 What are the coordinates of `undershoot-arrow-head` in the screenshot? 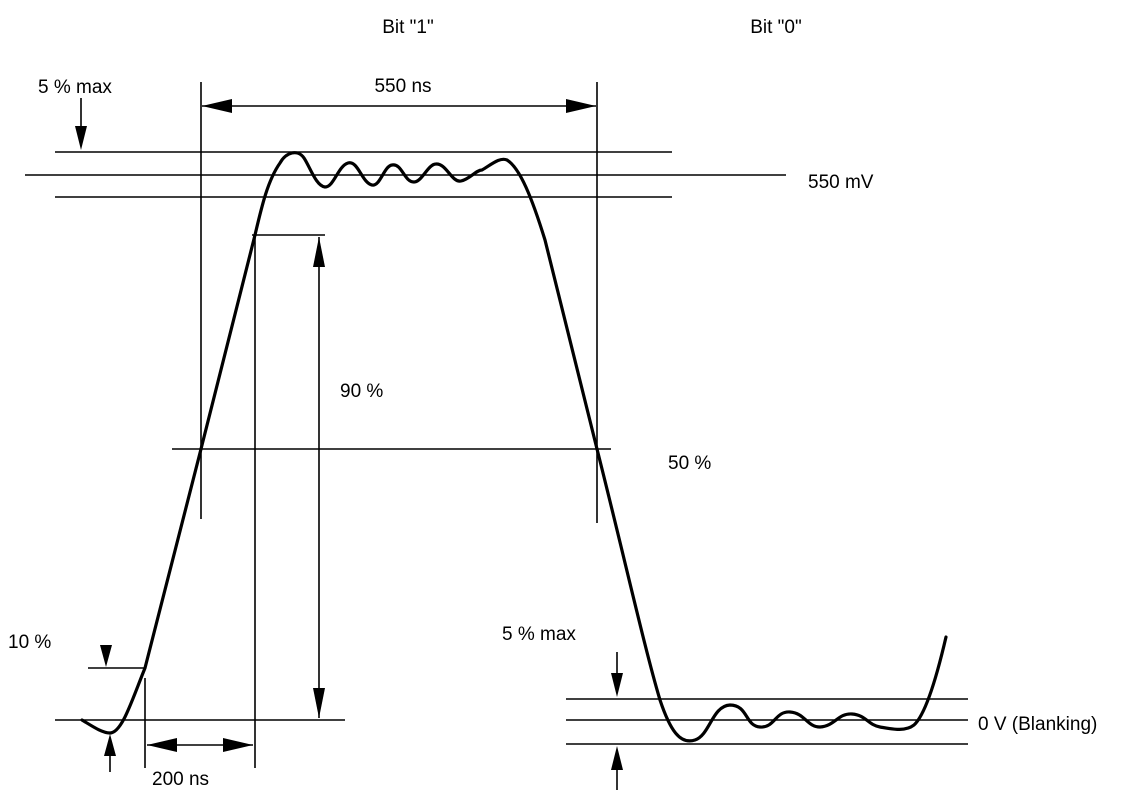 It's located at (110, 745).